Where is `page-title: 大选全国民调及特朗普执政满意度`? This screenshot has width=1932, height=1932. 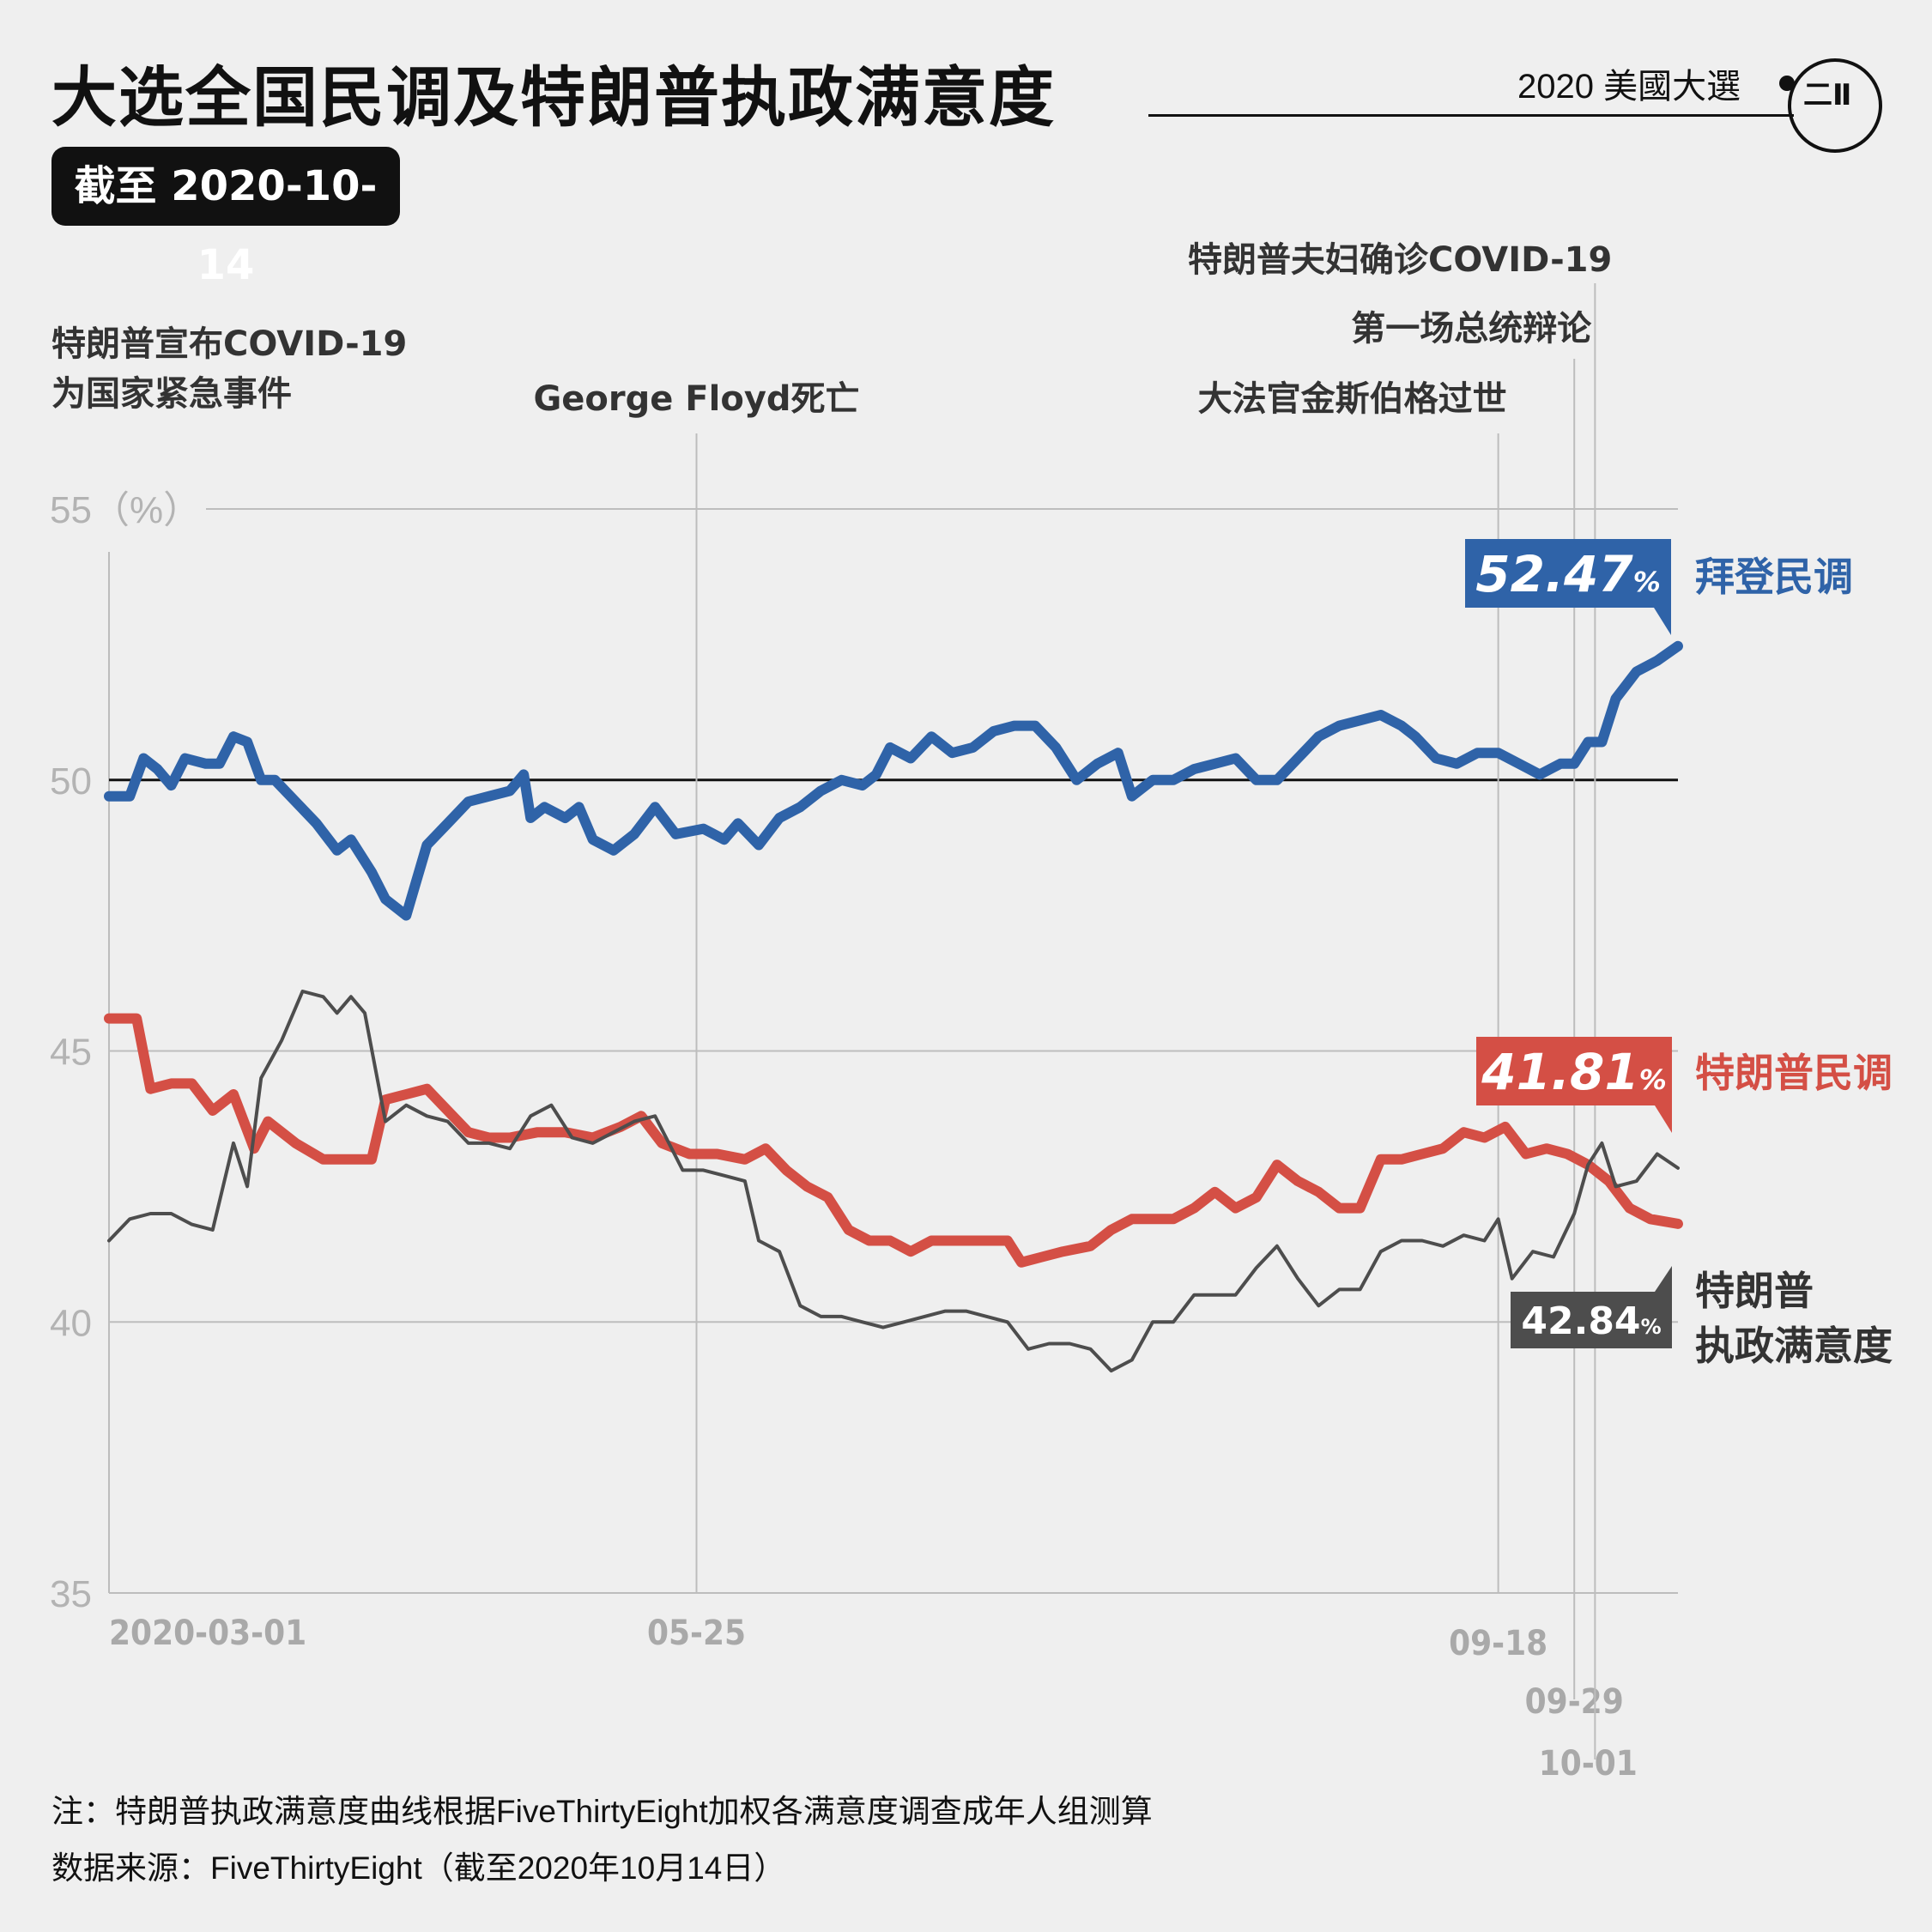 page-title: 大选全国民调及特朗普执政满意度 is located at coordinates (553, 97).